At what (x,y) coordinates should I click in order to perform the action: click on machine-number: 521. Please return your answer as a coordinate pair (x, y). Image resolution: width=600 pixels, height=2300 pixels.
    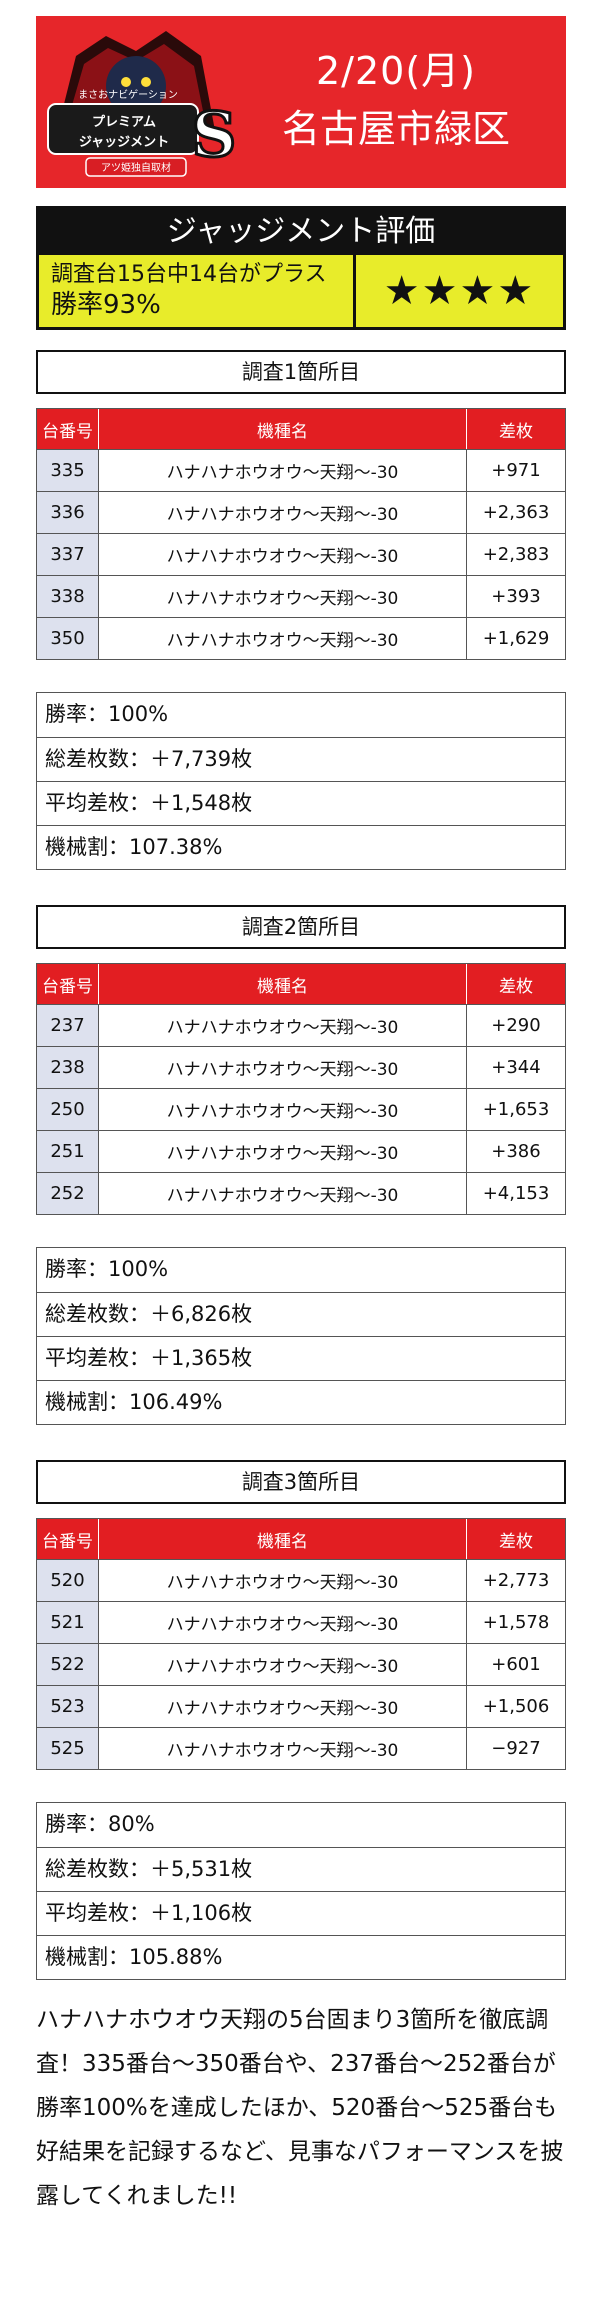
    Looking at the image, I should click on (68, 1622).